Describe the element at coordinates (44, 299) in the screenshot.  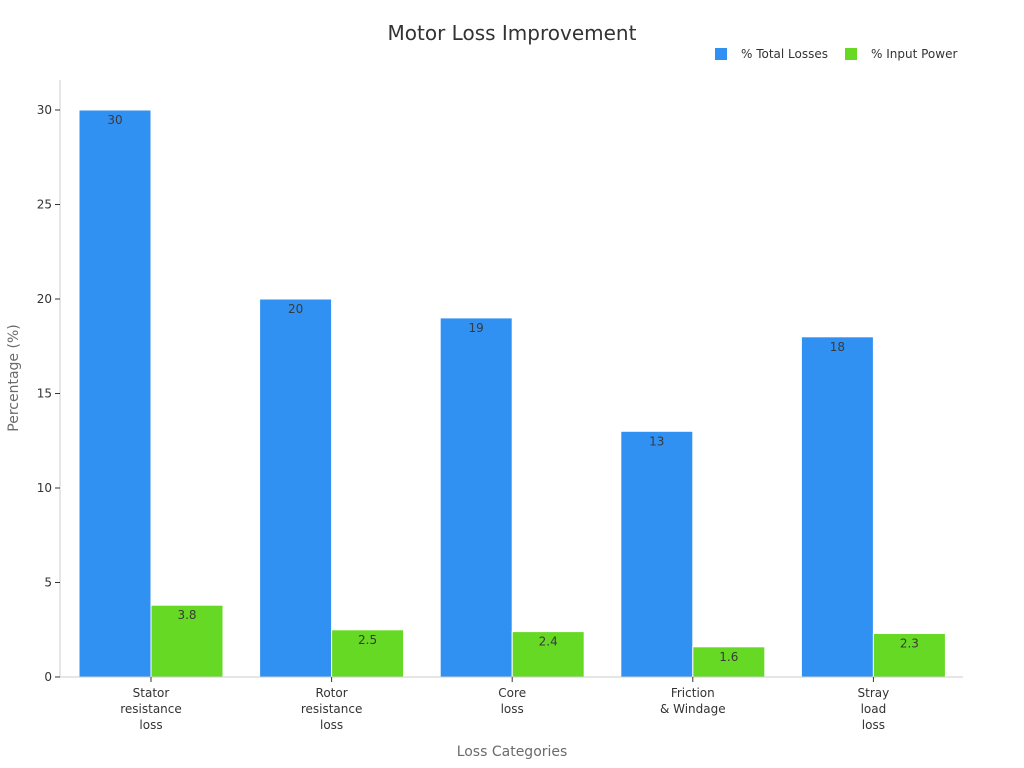
I see `y-tick-label: 20` at that location.